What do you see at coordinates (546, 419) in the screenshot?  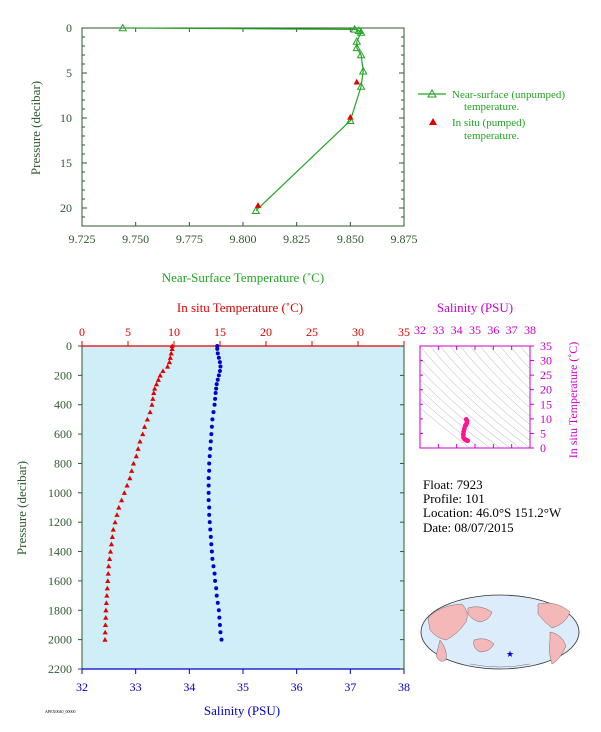 I see `ts-y-tick-label: 10` at bounding box center [546, 419].